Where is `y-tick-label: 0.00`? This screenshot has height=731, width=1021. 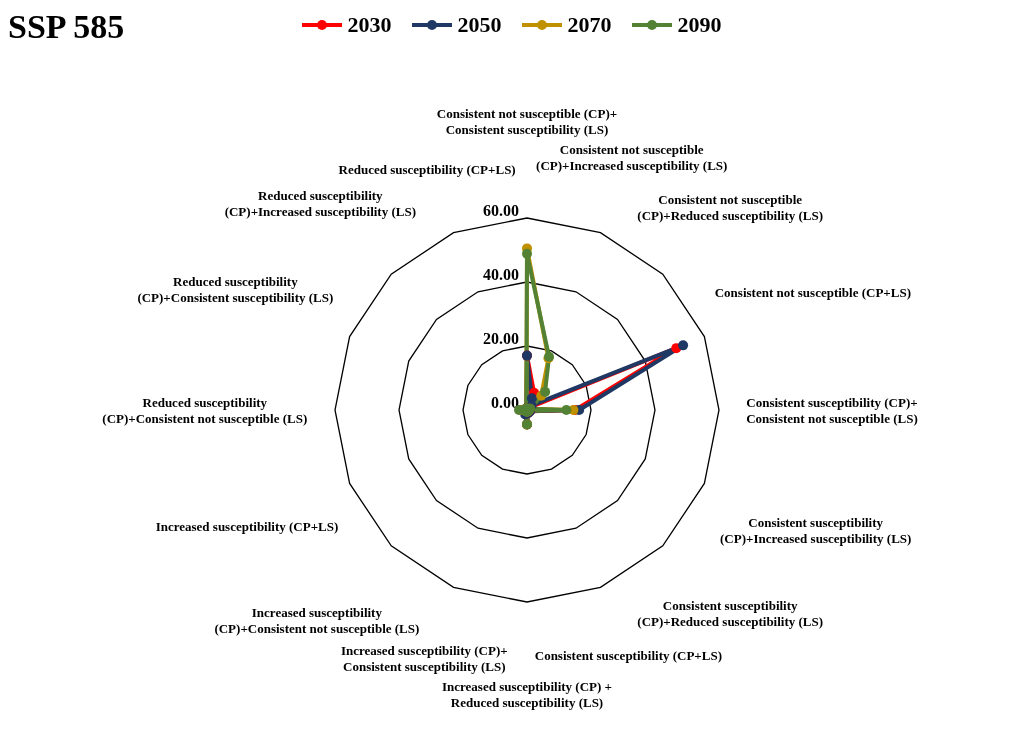 y-tick-label: 0.00 is located at coordinates (505, 402).